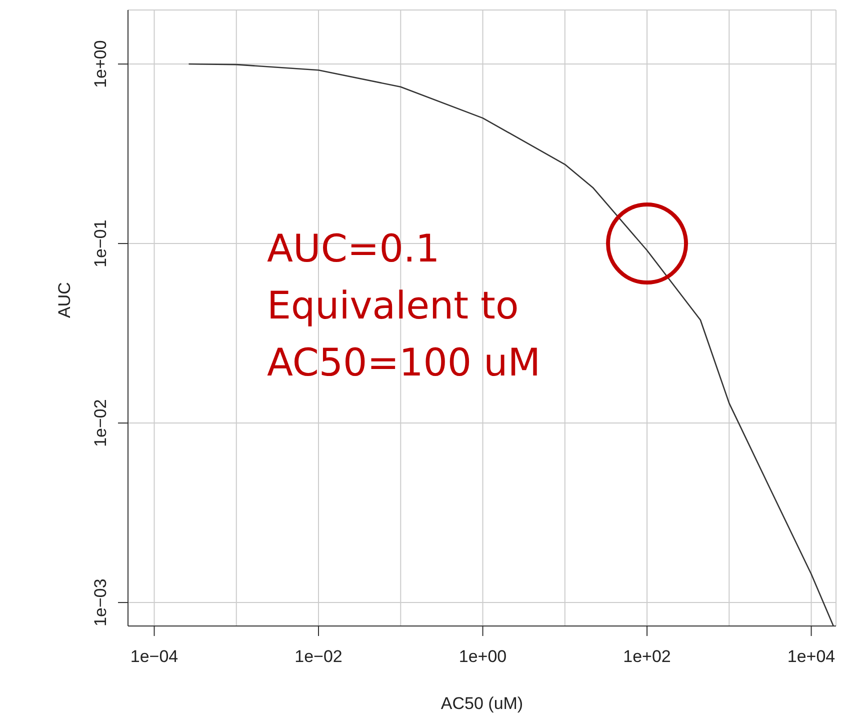 Image resolution: width=848 pixels, height=721 pixels. Describe the element at coordinates (154, 656) in the screenshot. I see `x-tick-label: 1e−04` at that location.